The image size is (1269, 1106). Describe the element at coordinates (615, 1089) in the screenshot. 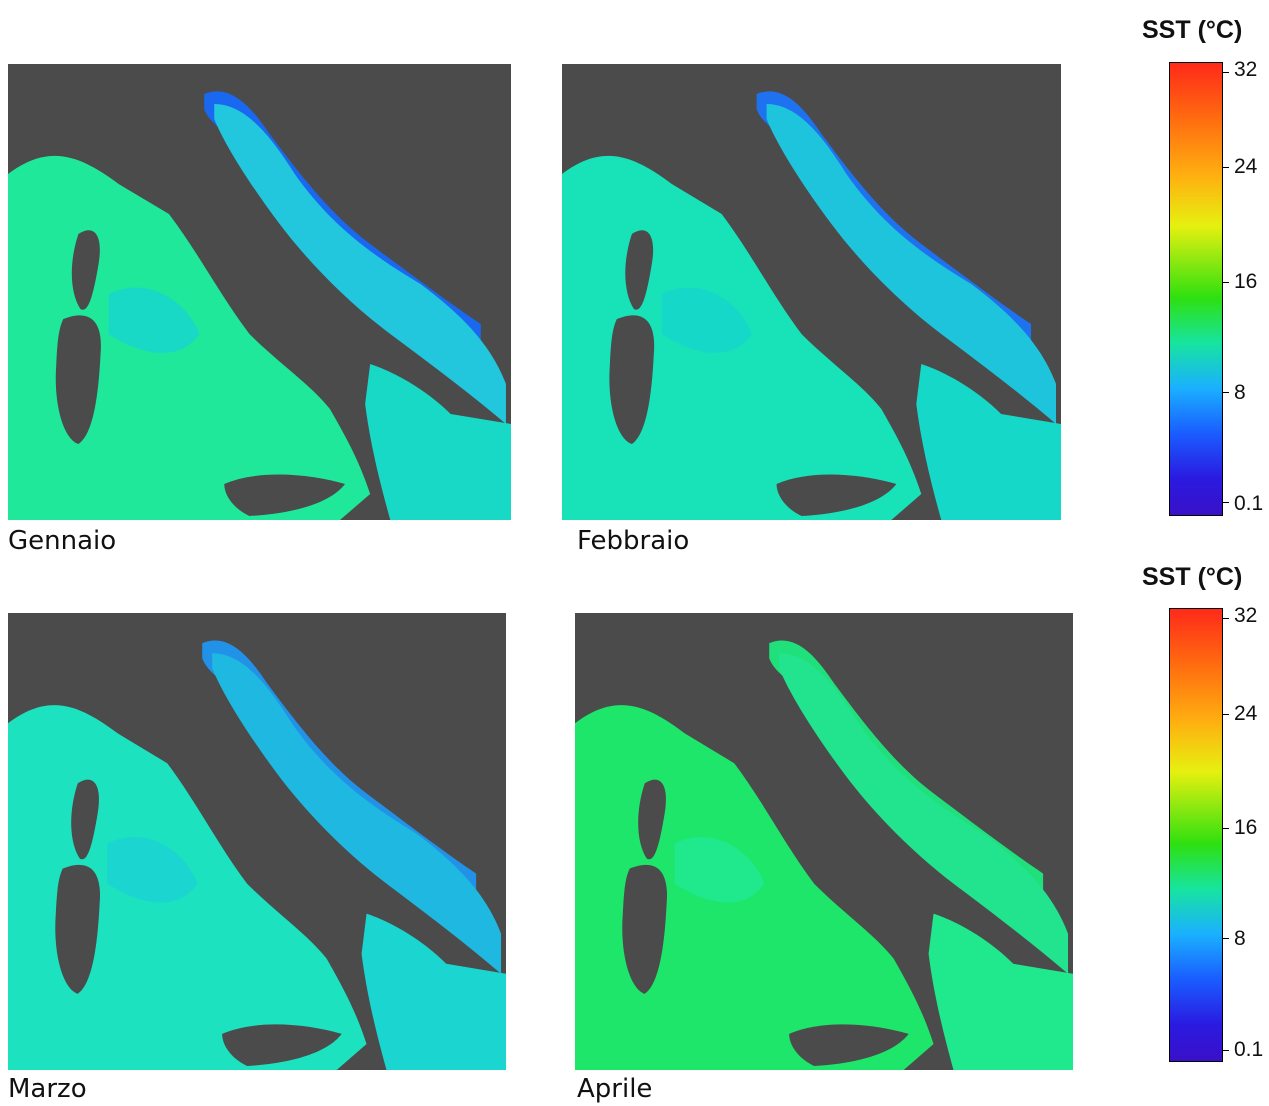

I see `map-caption-aprile: Aprile` at that location.